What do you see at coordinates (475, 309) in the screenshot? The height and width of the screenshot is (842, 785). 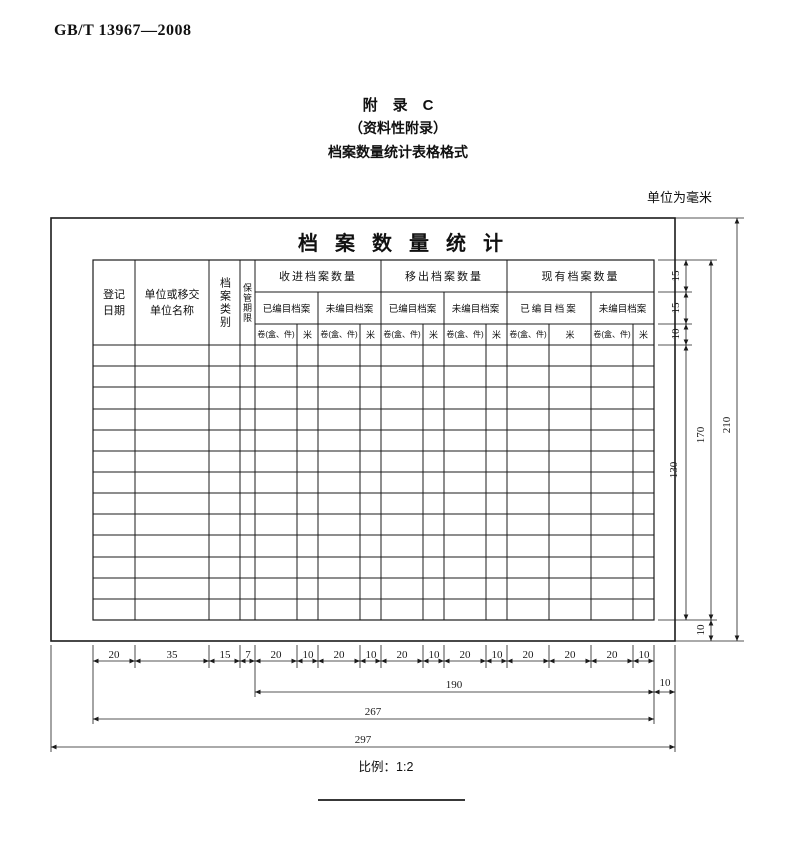 I see `subheader-uncataloged-2: 未编目档案` at bounding box center [475, 309].